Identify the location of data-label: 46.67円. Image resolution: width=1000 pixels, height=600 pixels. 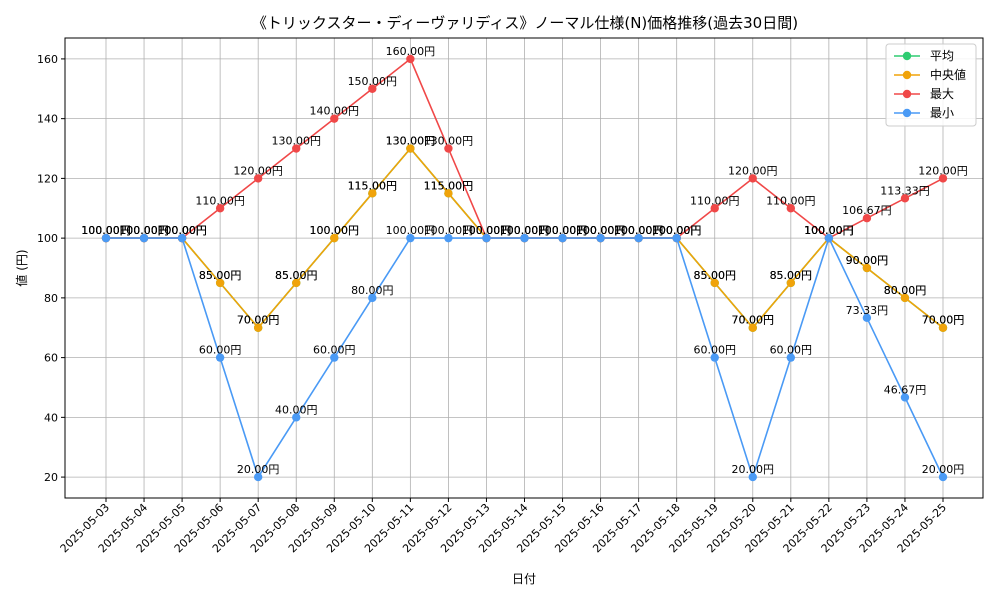
(905, 389).